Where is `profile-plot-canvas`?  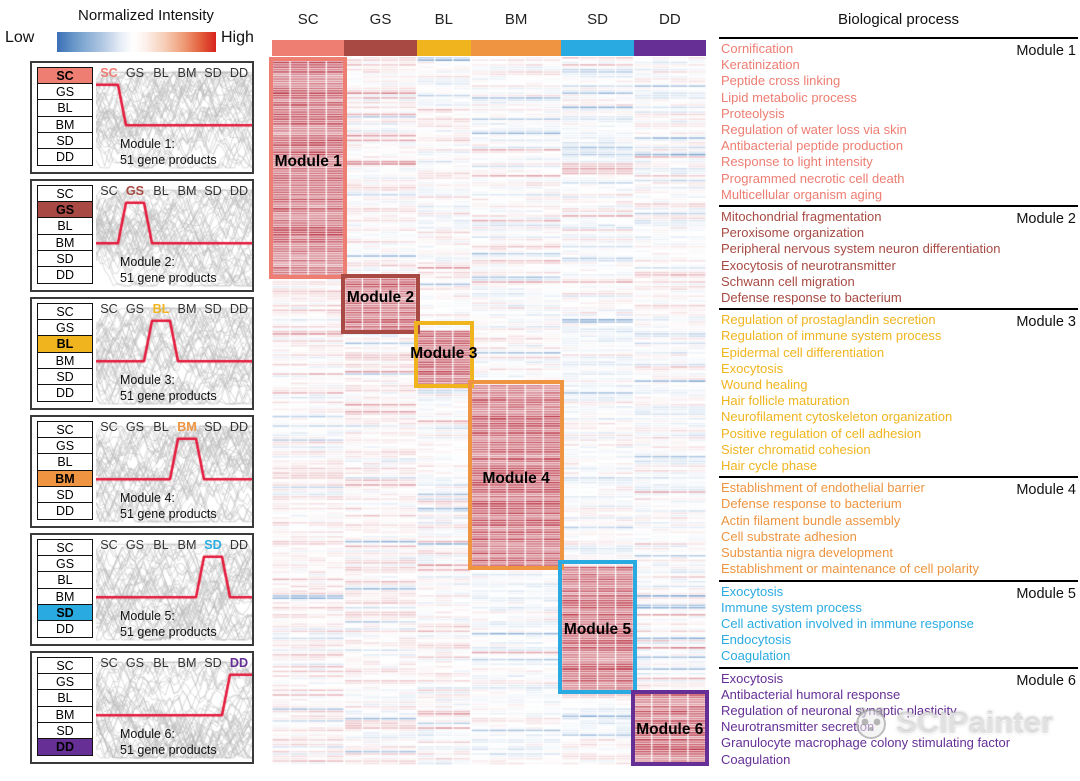
profile-plot-canvas is located at coordinates (174, 473).